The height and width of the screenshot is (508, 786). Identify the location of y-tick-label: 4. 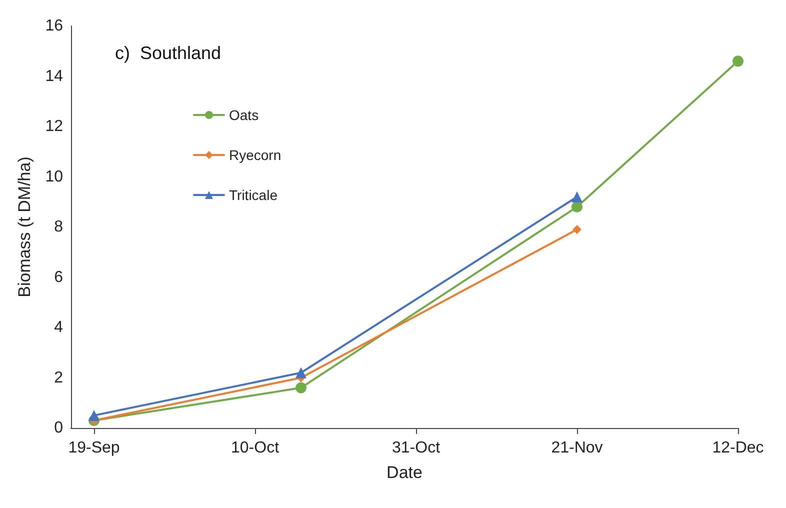
(59, 327).